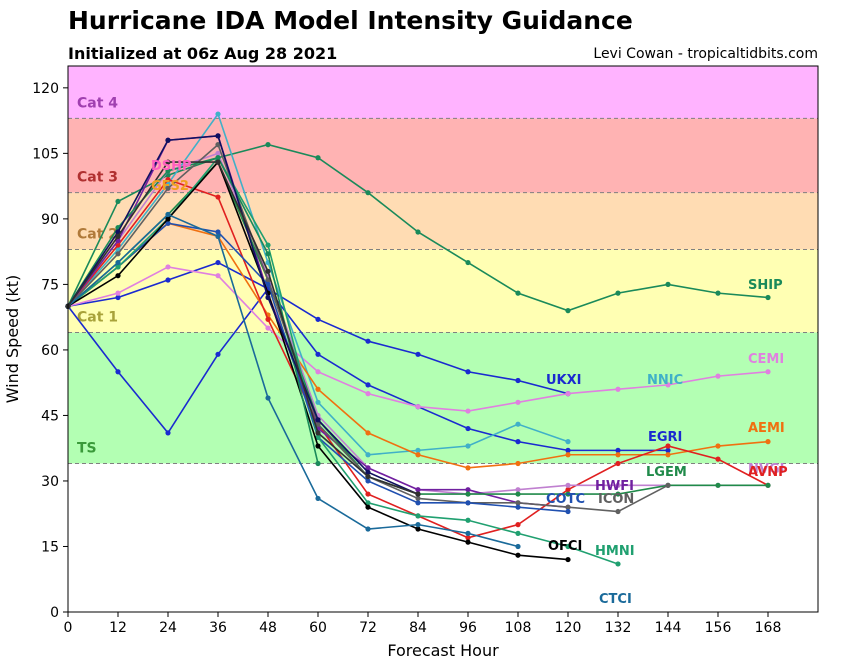 This screenshot has height=665, width=852. Describe the element at coordinates (218, 153) in the screenshot. I see `data-point-nvgi` at that location.